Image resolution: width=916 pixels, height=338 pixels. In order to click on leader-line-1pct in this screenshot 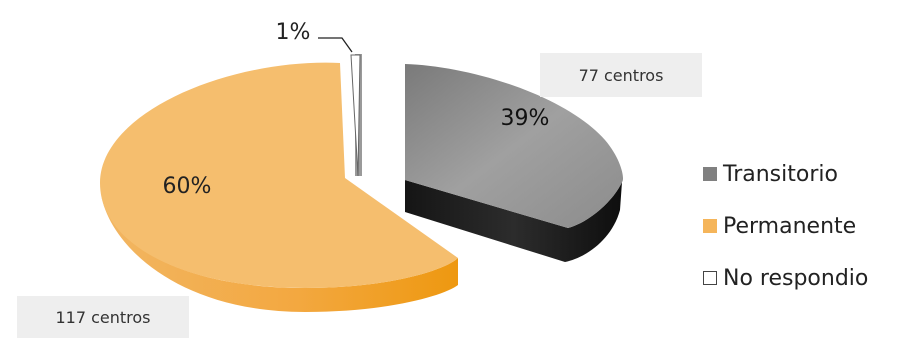, I will do `click(335, 45)`.